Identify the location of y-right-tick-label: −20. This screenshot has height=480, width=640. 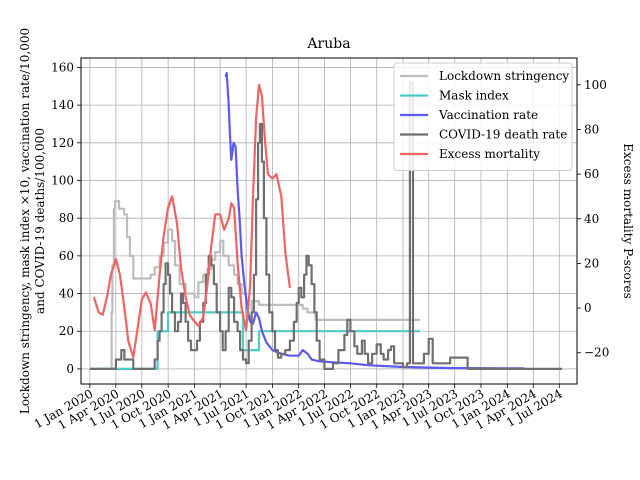
(596, 353).